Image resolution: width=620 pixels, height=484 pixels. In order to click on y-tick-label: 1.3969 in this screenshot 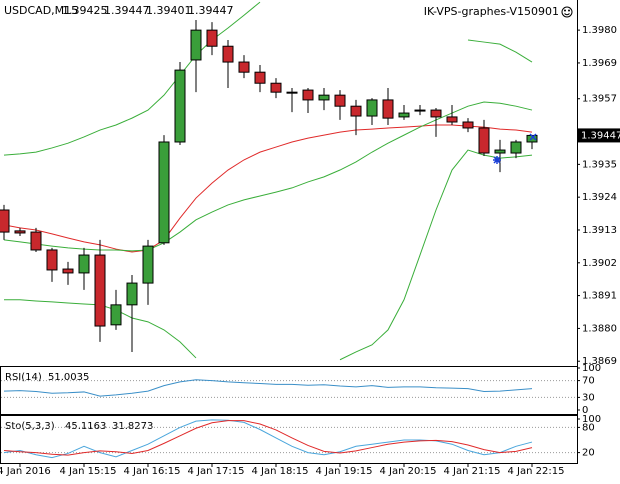, I will do `click(599, 63)`.